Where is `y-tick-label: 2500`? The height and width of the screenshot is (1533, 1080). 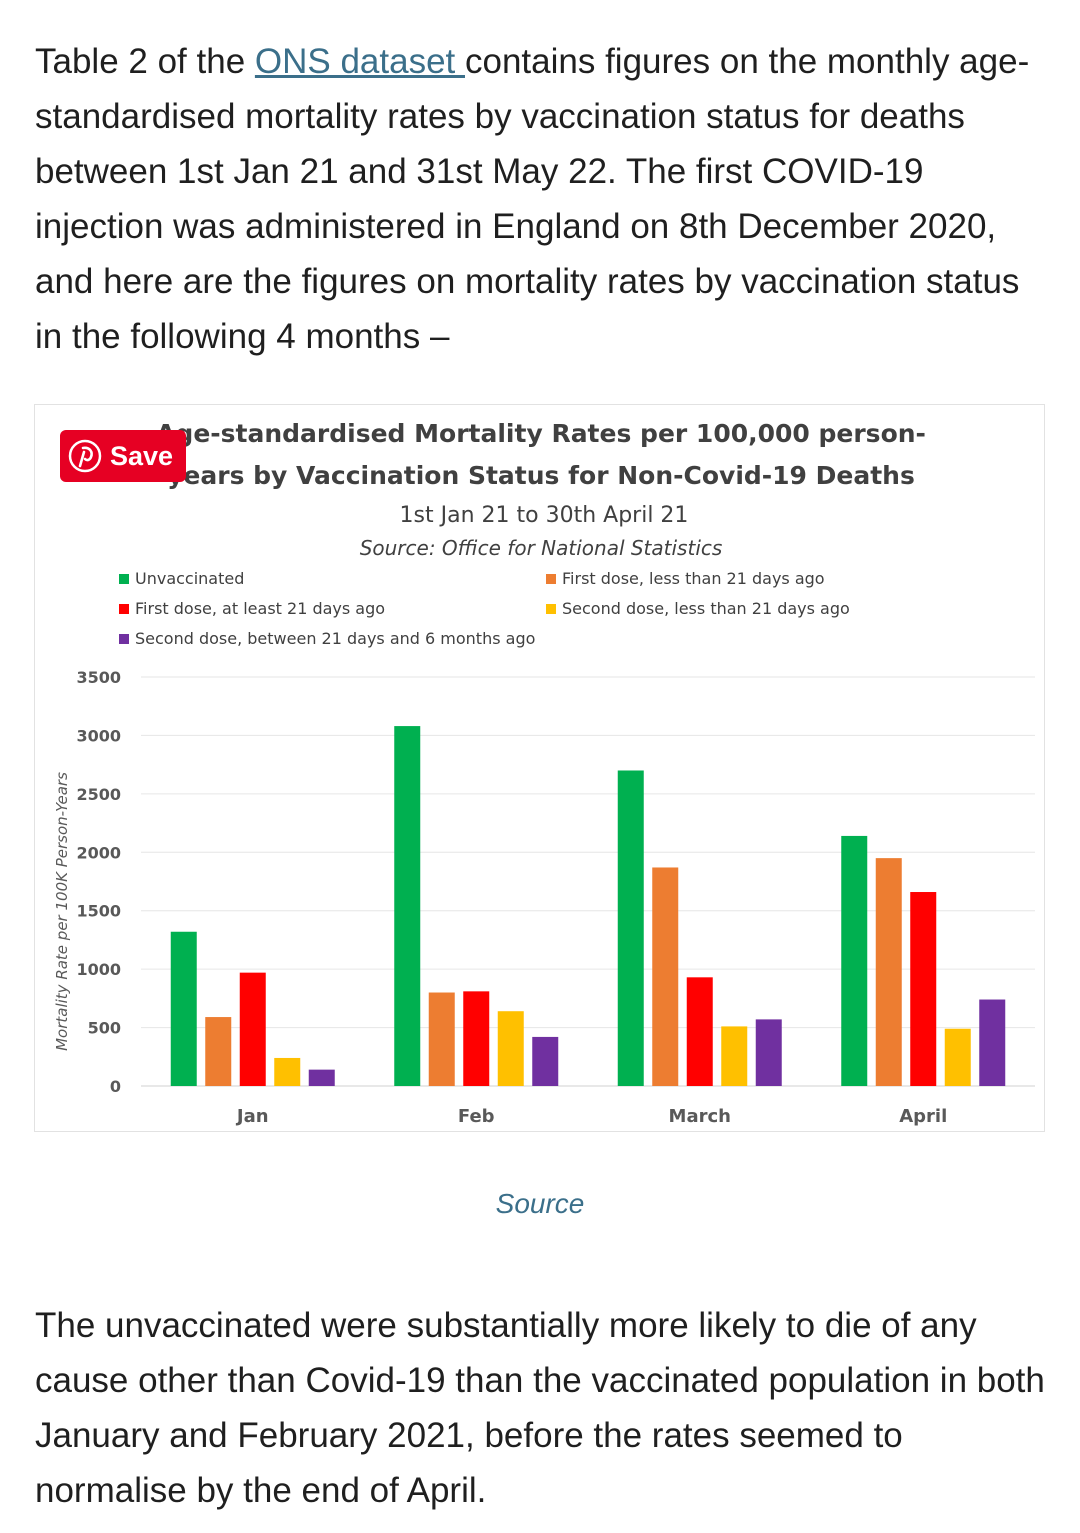
y-tick-label: 2500 is located at coordinates (98, 794).